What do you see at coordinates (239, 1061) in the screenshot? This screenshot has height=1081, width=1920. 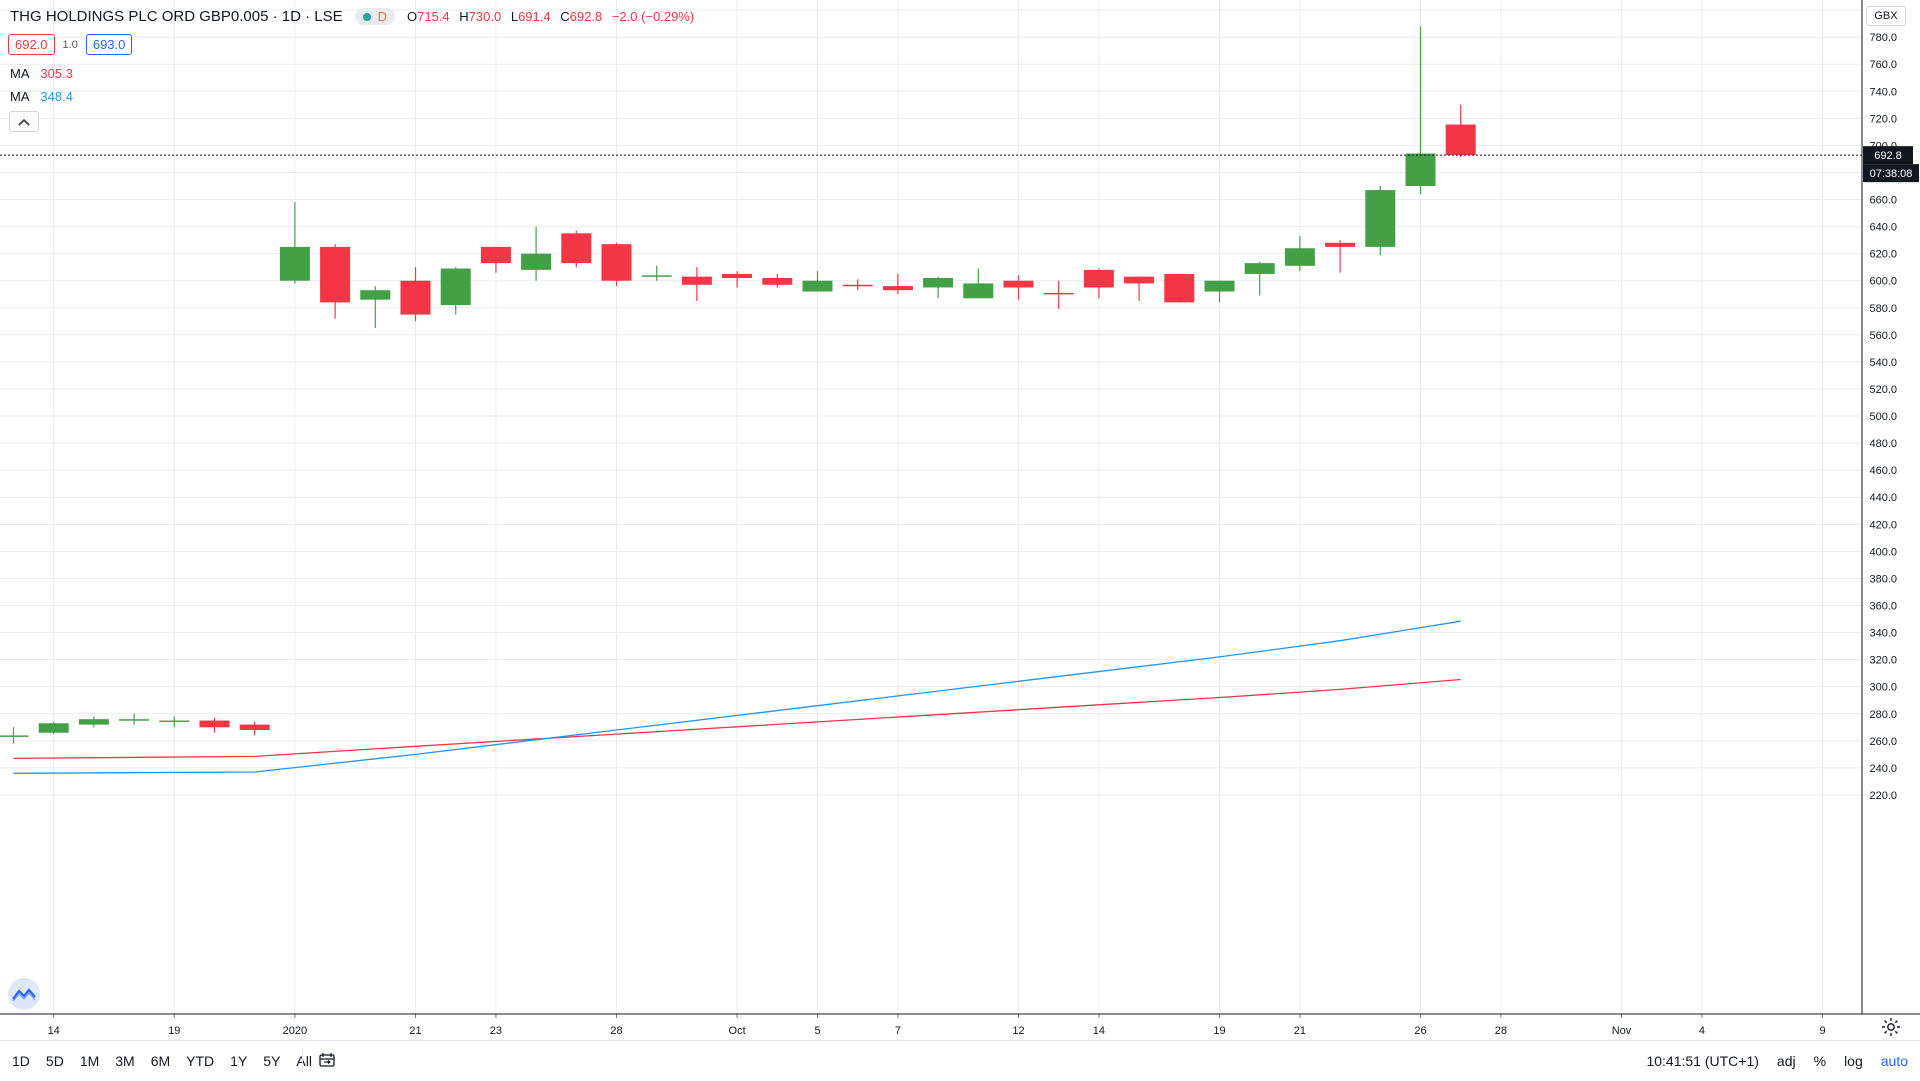 I see `range-1y-button: 1Y` at bounding box center [239, 1061].